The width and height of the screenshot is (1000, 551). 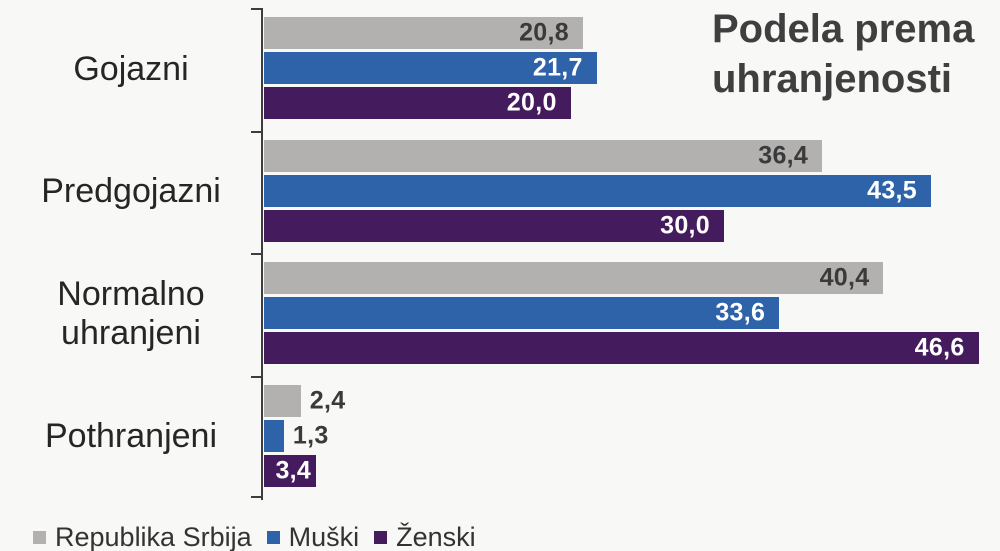 What do you see at coordinates (130, 436) in the screenshot?
I see `category-label: Pothranjeni` at bounding box center [130, 436].